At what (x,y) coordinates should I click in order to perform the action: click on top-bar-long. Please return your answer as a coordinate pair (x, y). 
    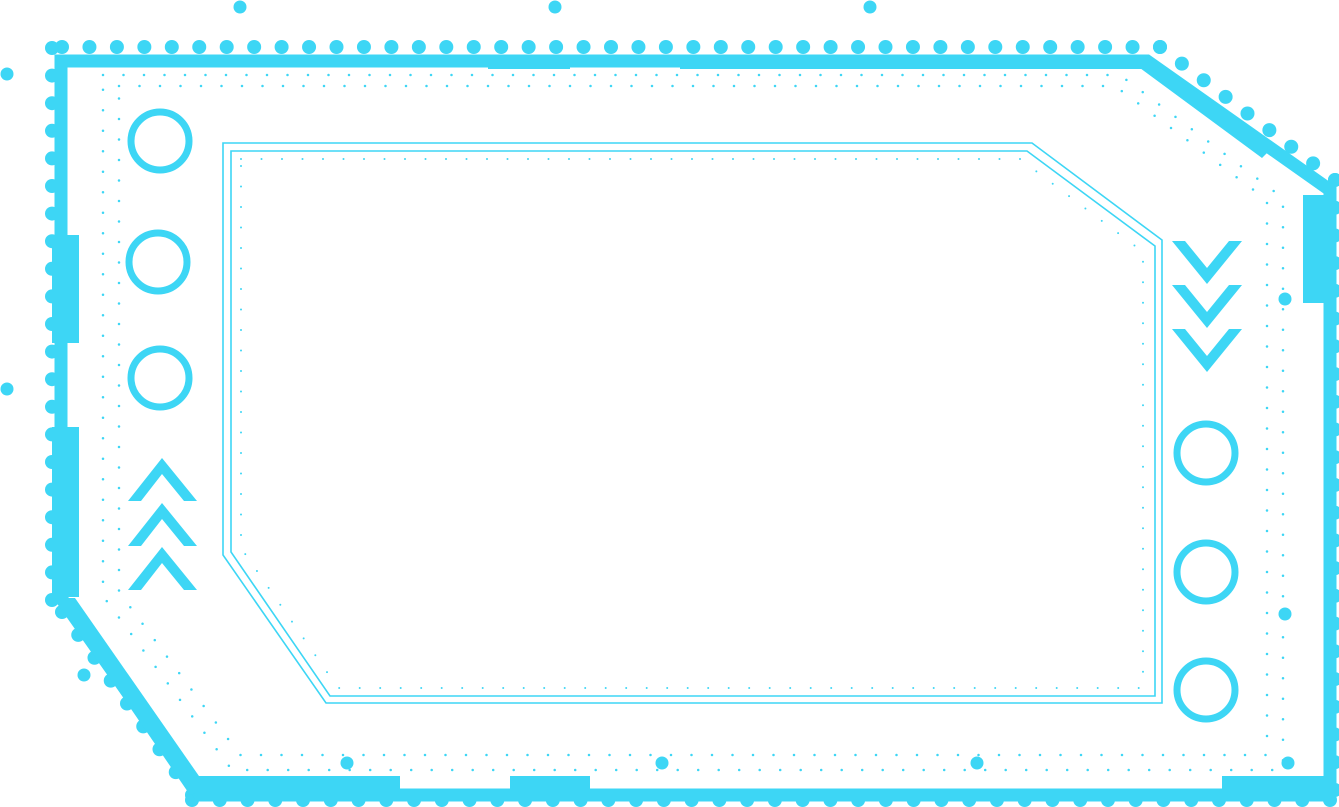
    Looking at the image, I should click on (912, 62).